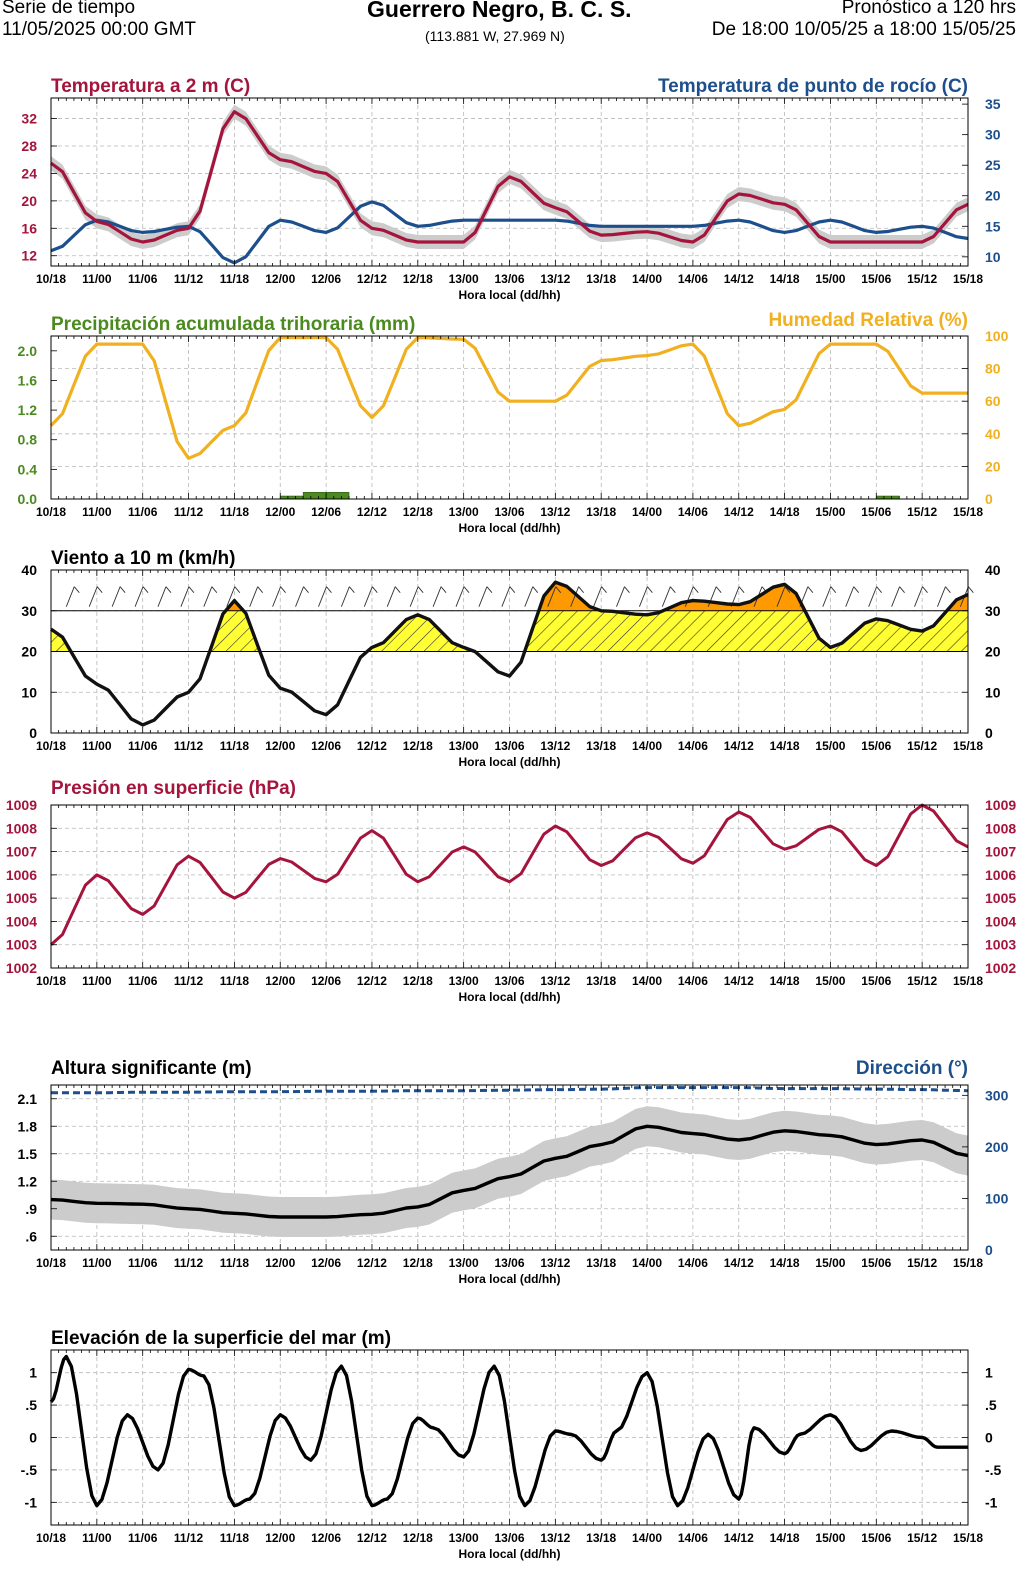 The height and width of the screenshot is (1576, 1024). I want to click on y-tick-label: -1, so click(31, 1502).